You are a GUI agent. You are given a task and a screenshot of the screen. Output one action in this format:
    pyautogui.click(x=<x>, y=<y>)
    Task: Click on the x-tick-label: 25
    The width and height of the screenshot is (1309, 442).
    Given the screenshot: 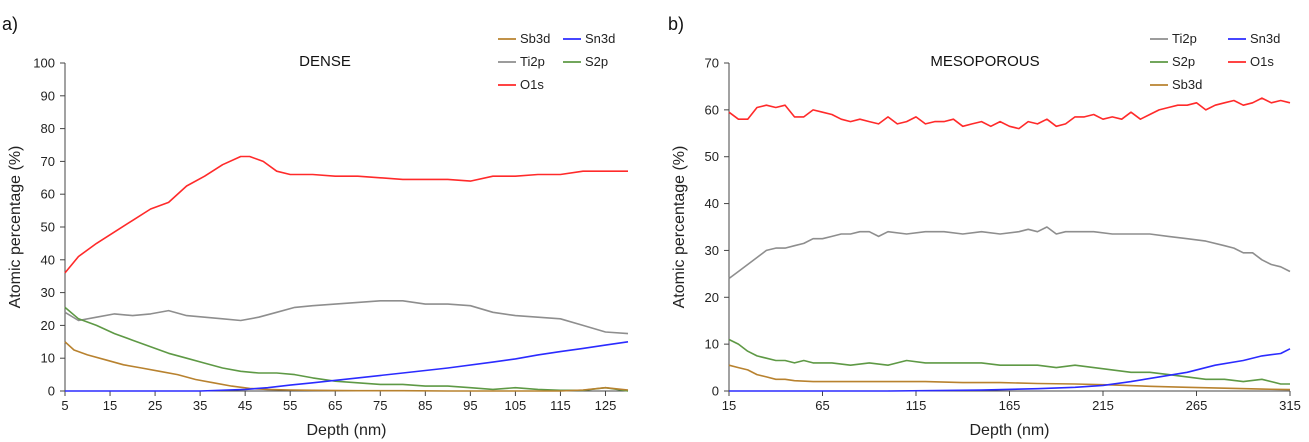 What is the action you would take?
    pyautogui.click(x=155, y=405)
    